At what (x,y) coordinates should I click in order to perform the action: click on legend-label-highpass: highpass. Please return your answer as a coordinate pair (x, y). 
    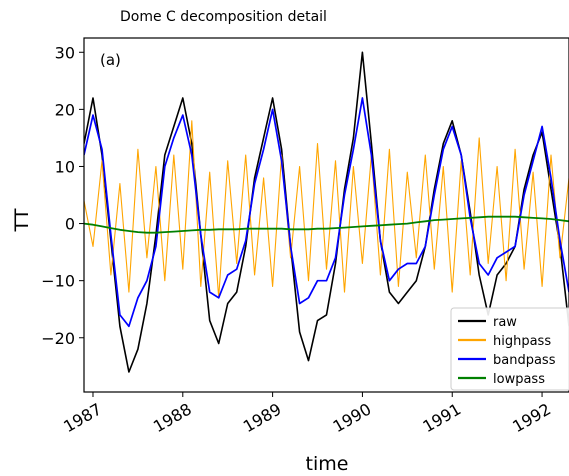
    Looking at the image, I should click on (522, 341).